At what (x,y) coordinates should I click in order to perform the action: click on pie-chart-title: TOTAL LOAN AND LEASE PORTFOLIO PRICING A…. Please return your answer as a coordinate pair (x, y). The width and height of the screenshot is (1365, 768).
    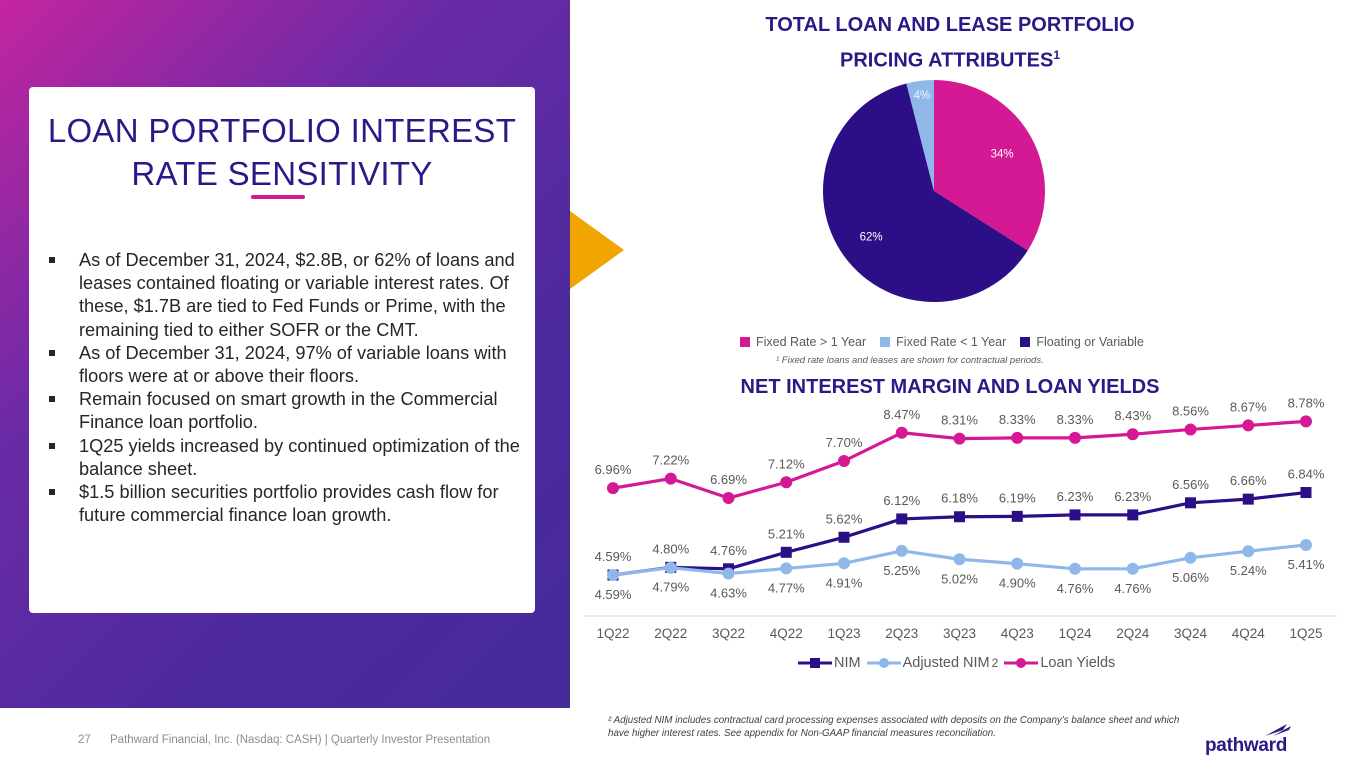
    Looking at the image, I should click on (950, 43).